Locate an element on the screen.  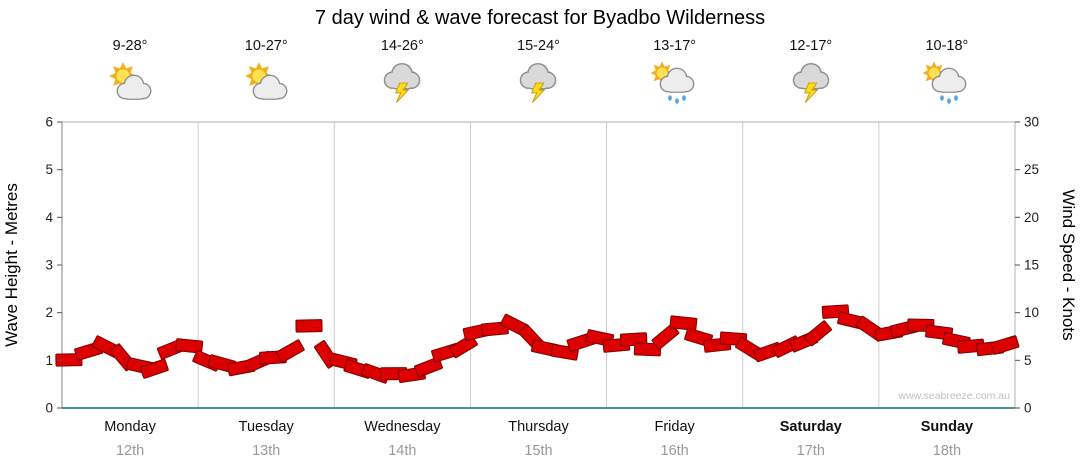
day-forecast-wednesday: 14-26° is located at coordinates (402, 72).